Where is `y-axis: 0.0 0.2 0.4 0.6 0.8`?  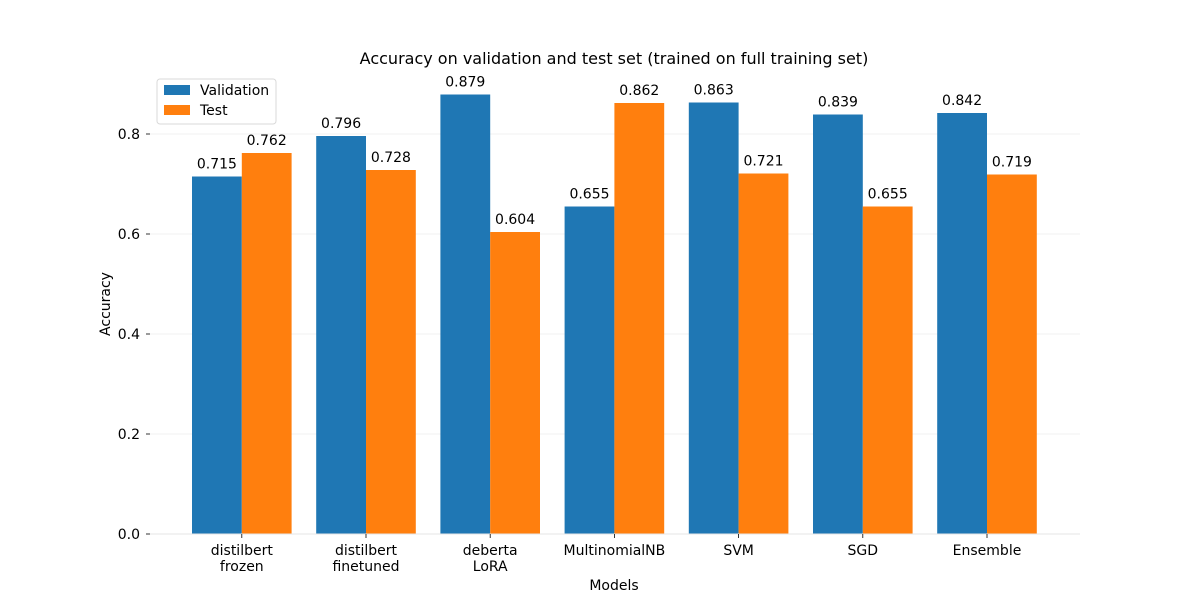 y-axis: 0.0 0.2 0.4 0.6 0.8 is located at coordinates (134, 335).